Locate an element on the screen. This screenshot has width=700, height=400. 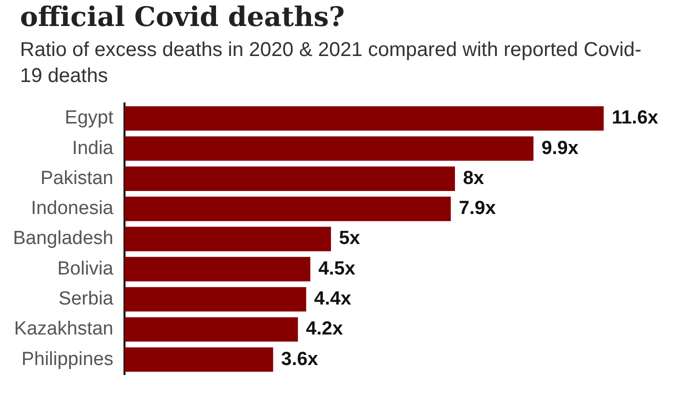
y-tick-label: Bolivia is located at coordinates (85, 269).